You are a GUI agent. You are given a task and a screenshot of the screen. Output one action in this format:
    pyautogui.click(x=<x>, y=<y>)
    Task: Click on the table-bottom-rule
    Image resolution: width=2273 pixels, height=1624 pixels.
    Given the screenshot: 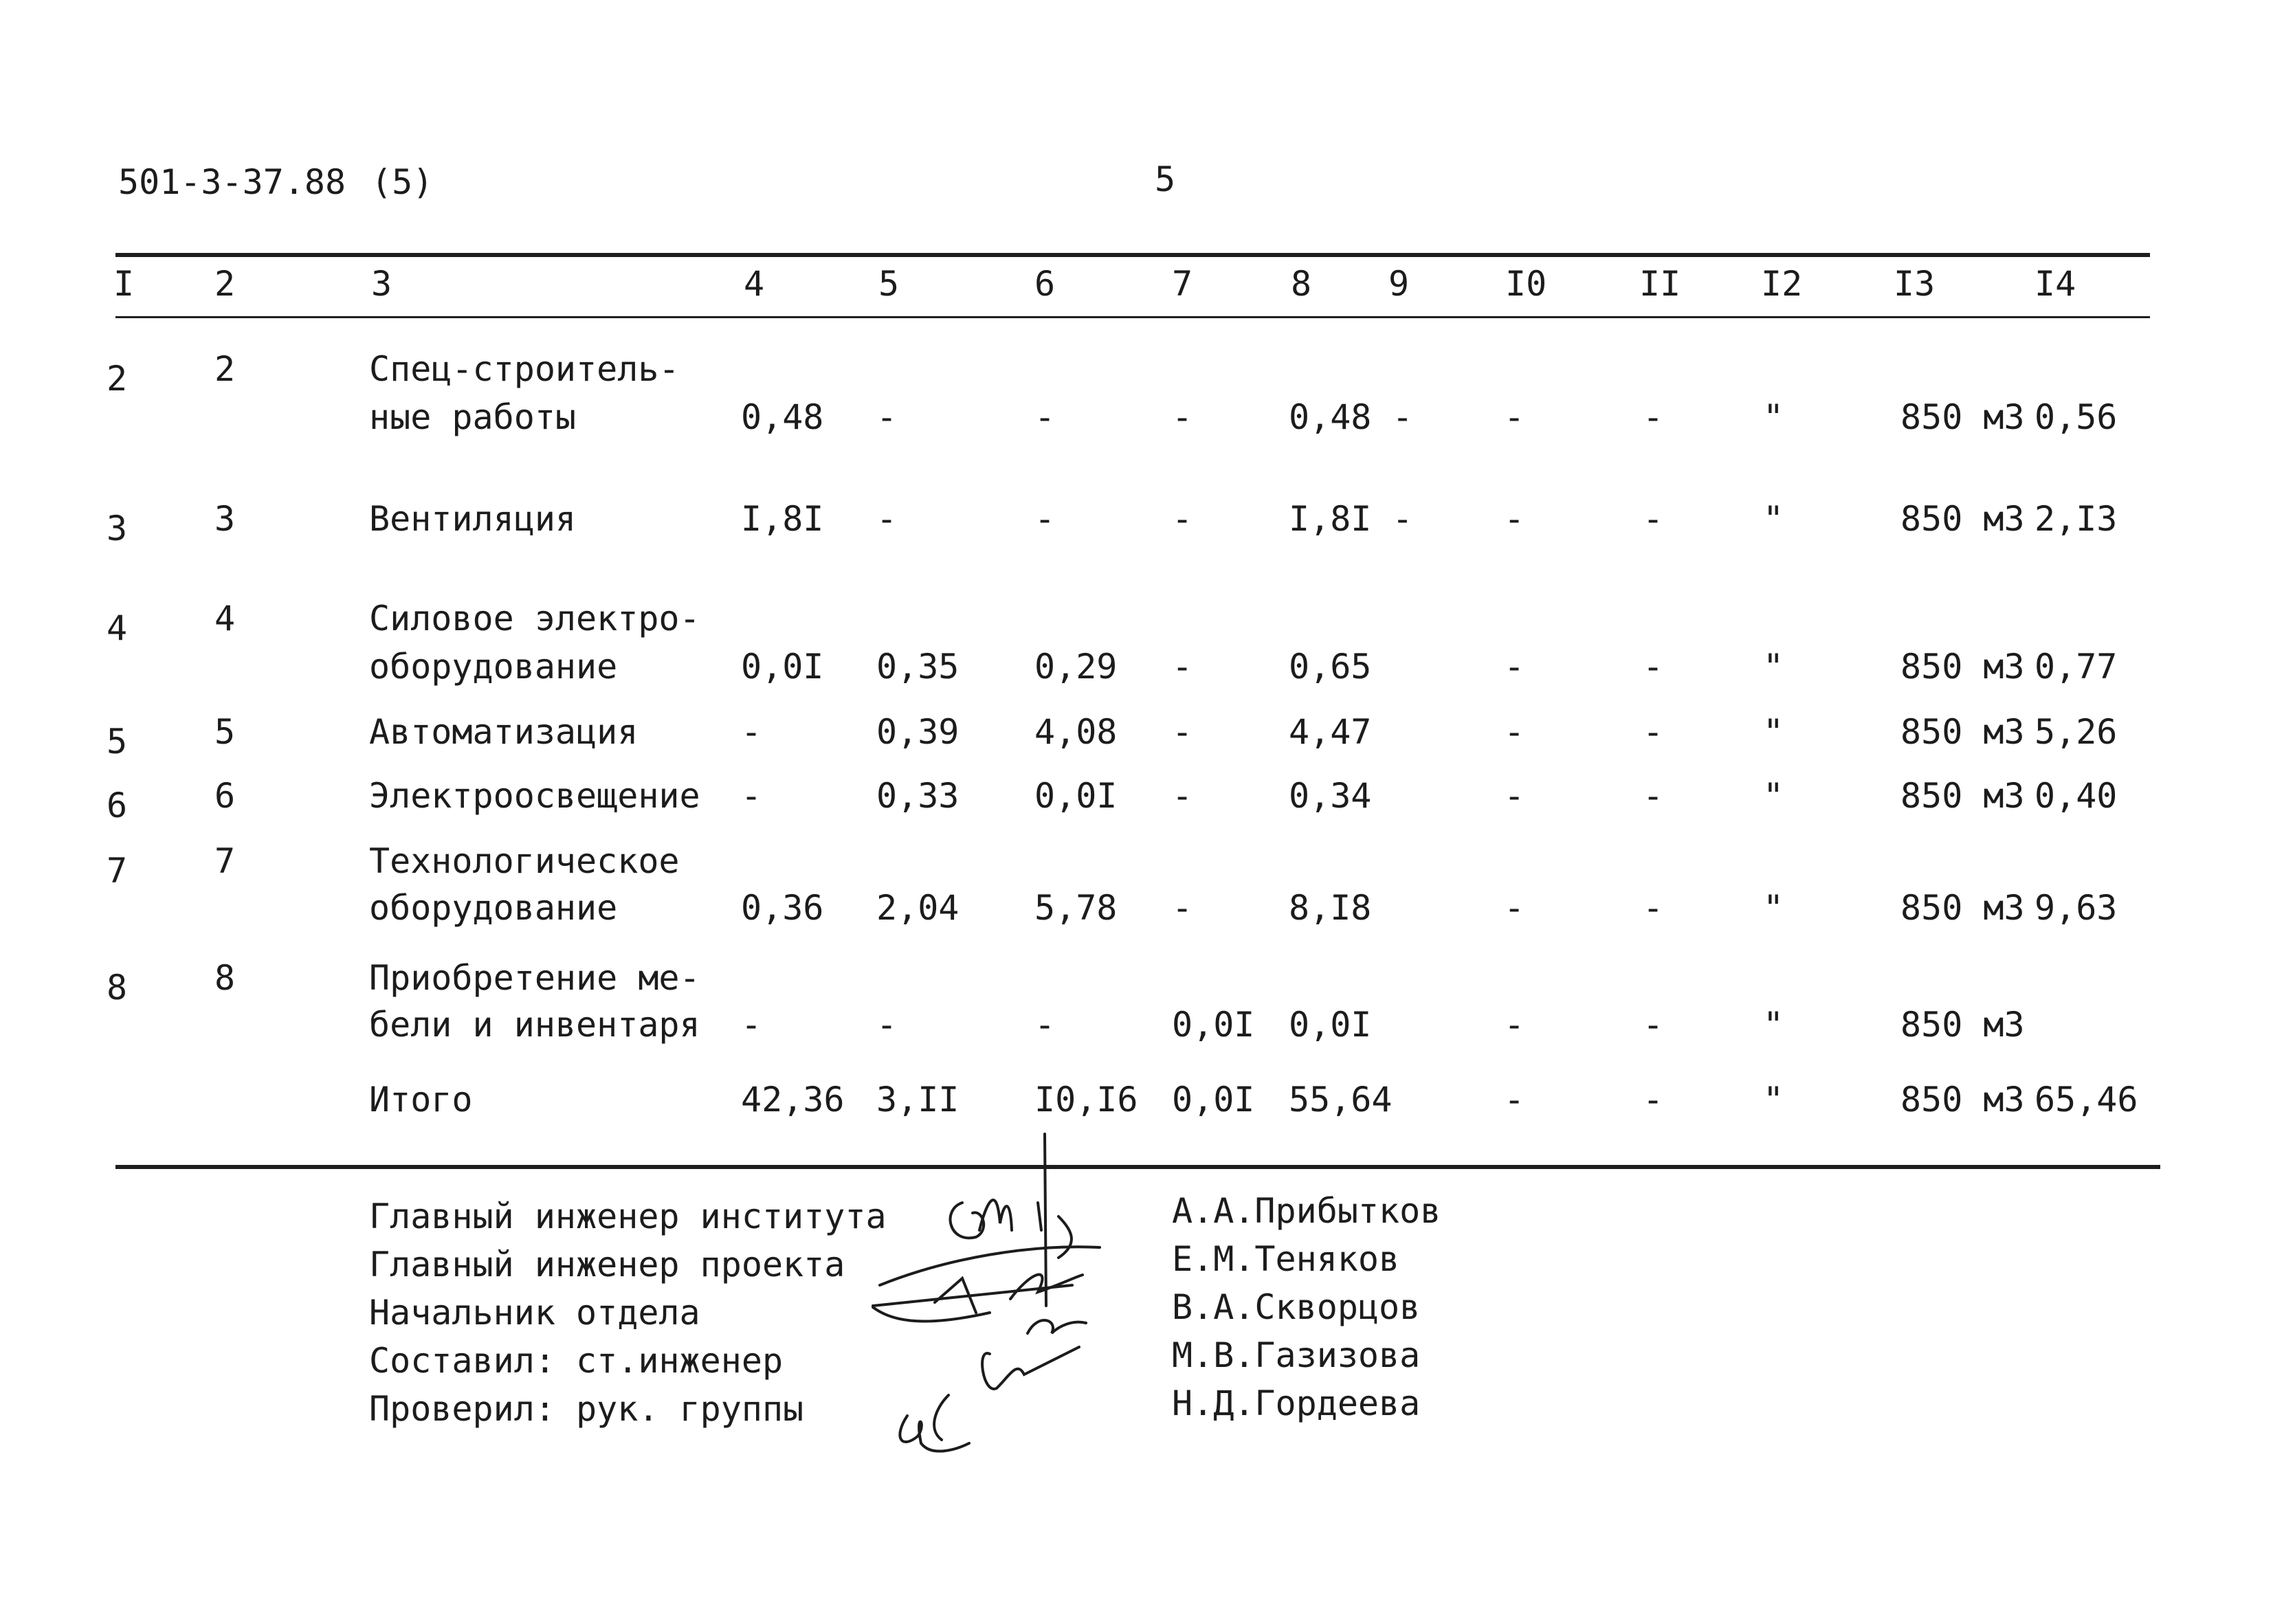 What is the action you would take?
    pyautogui.click(x=1137, y=1167)
    